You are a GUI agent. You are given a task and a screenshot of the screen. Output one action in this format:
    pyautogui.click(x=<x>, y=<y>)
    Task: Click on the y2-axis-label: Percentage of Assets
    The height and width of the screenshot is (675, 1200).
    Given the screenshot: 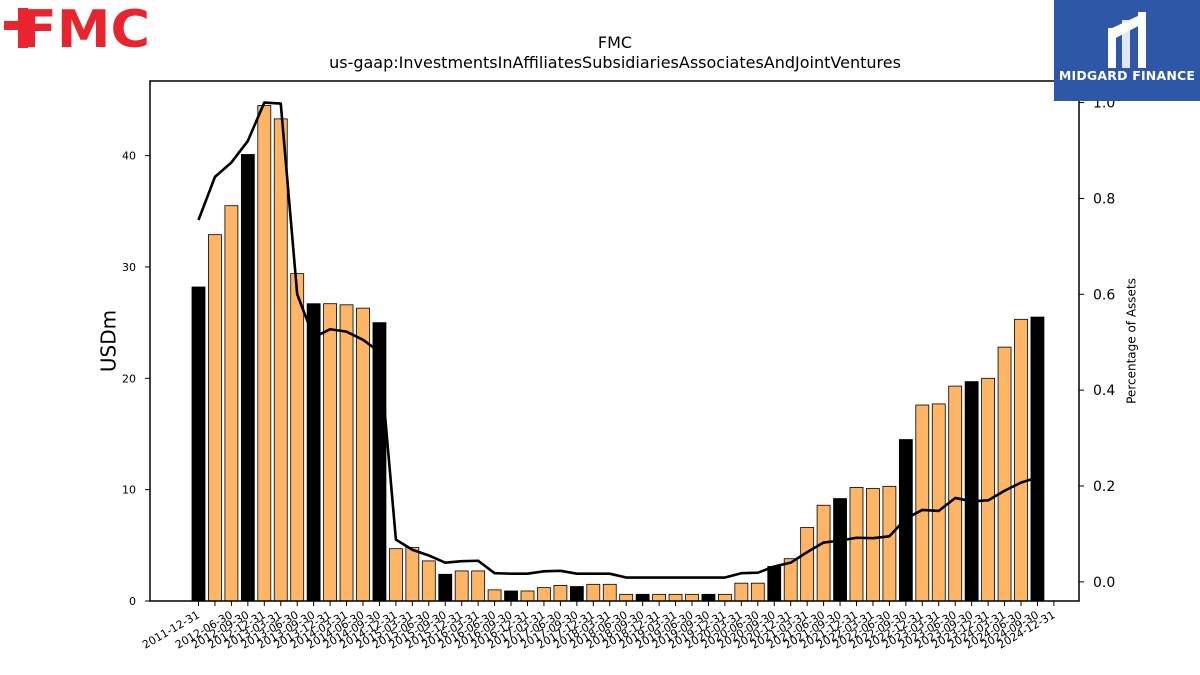 What is the action you would take?
    pyautogui.click(x=1132, y=341)
    